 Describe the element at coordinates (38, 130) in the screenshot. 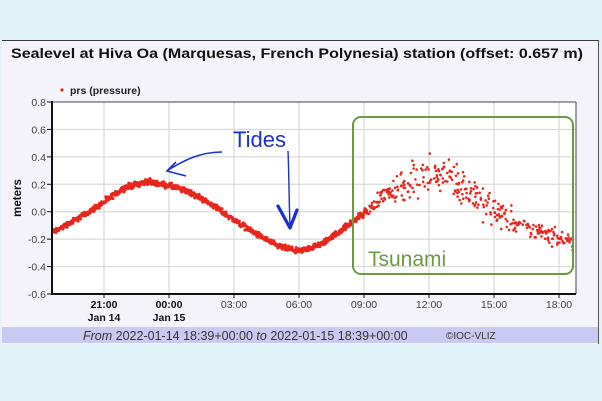

I see `y-tick-label: 0.6` at that location.